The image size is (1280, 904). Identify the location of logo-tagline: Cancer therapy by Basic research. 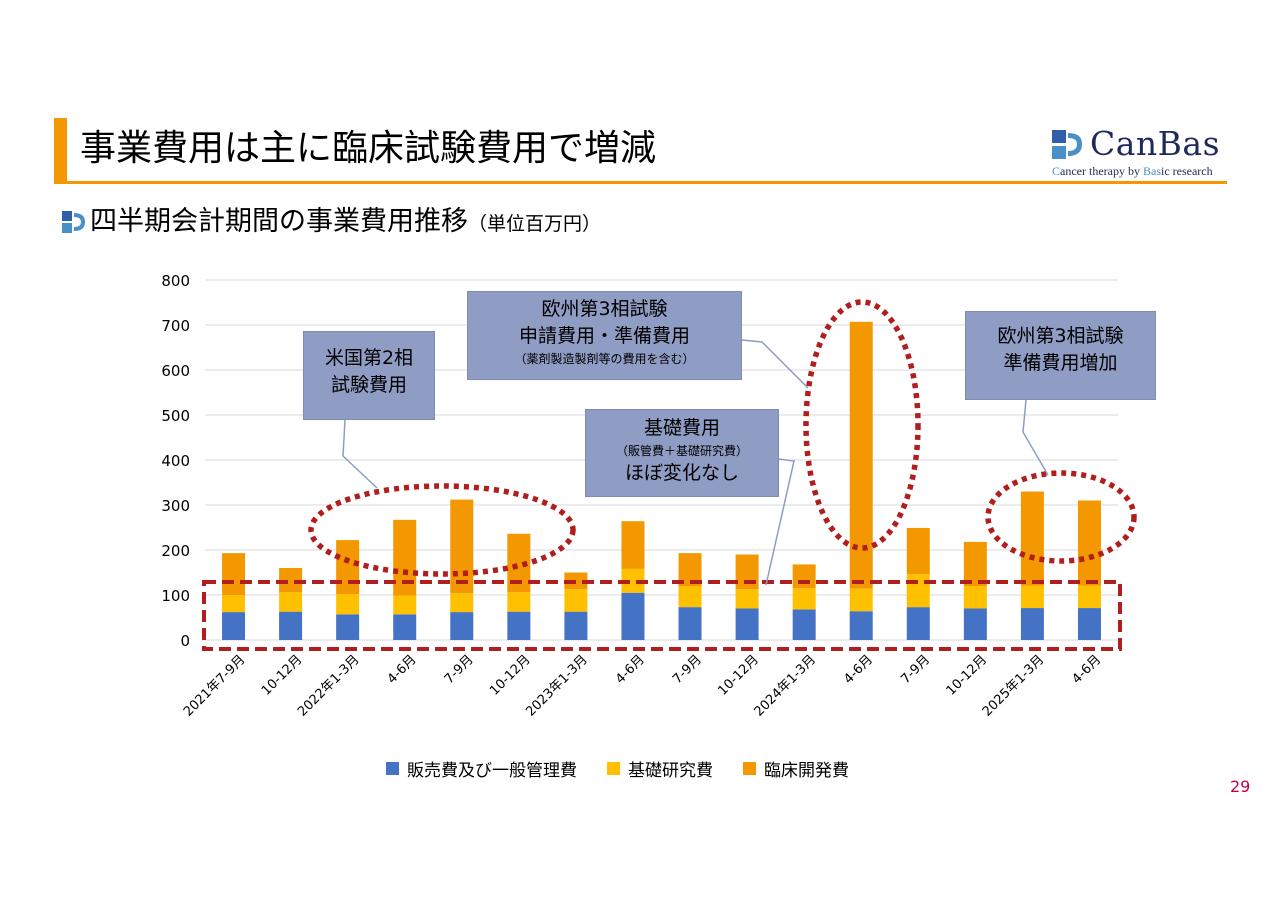
(1132, 171).